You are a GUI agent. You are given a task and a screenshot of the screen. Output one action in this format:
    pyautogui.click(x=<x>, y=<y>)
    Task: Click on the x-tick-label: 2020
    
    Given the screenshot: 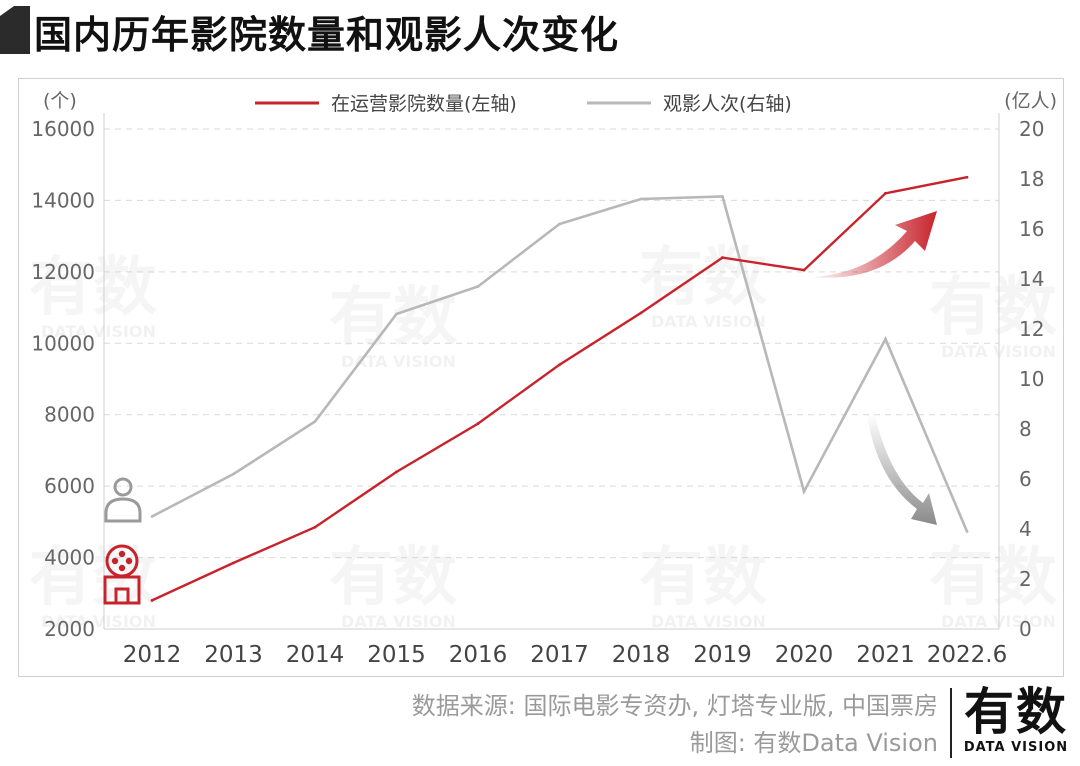 What is the action you would take?
    pyautogui.click(x=804, y=655)
    